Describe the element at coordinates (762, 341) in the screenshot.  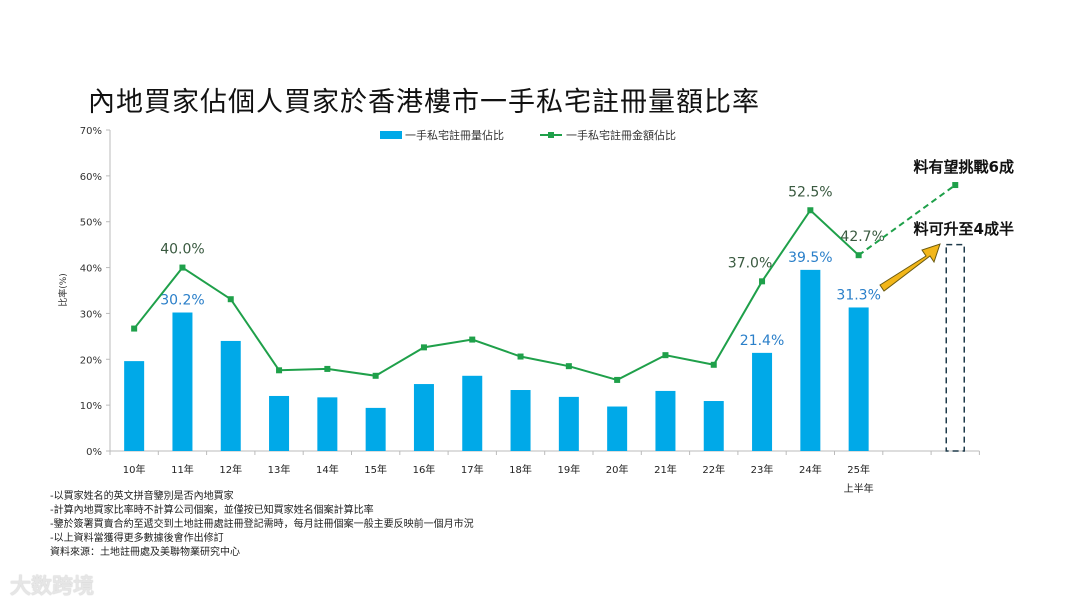
I see `bar-data-label: 21.4%` at that location.